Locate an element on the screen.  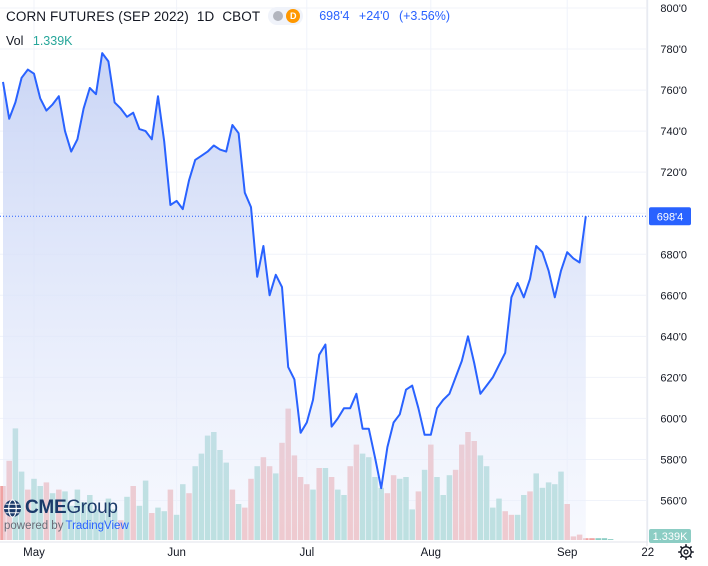
price-tick-label: 660'0 is located at coordinates (673, 296).